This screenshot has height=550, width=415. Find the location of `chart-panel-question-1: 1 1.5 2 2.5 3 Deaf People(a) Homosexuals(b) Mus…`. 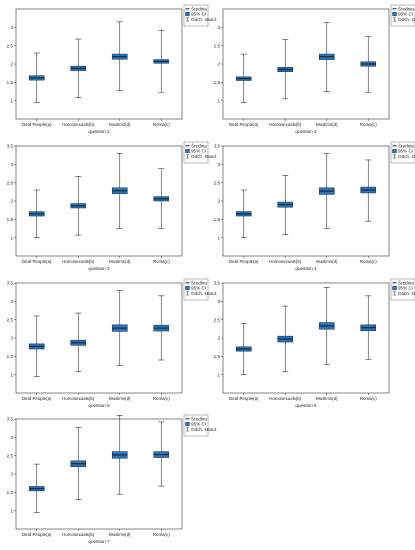

chart-panel-question-1: 1 1.5 2 2.5 3 Deaf People(a) Homosexuals(b) Mus… is located at coordinates (109, 70).